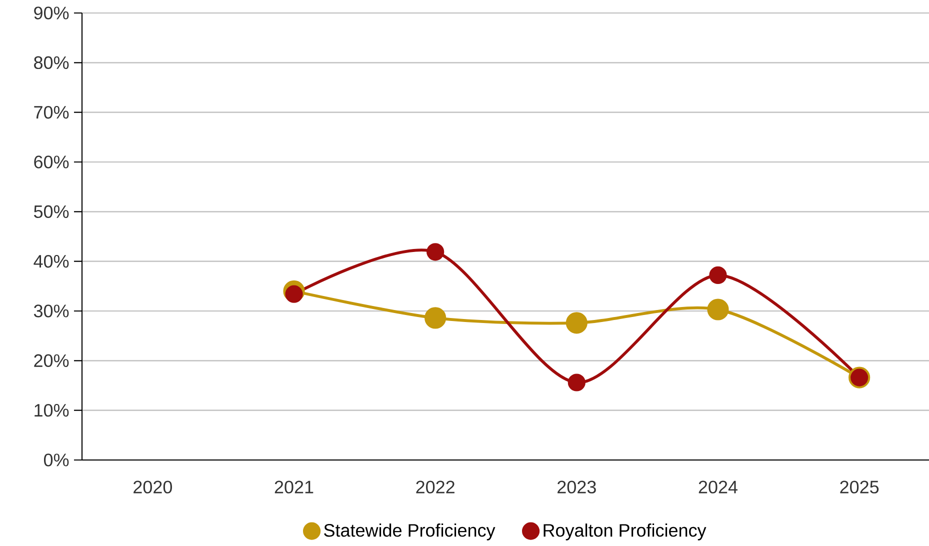 This screenshot has height=546, width=929. I want to click on y-tick-label: 30%, so click(51, 311).